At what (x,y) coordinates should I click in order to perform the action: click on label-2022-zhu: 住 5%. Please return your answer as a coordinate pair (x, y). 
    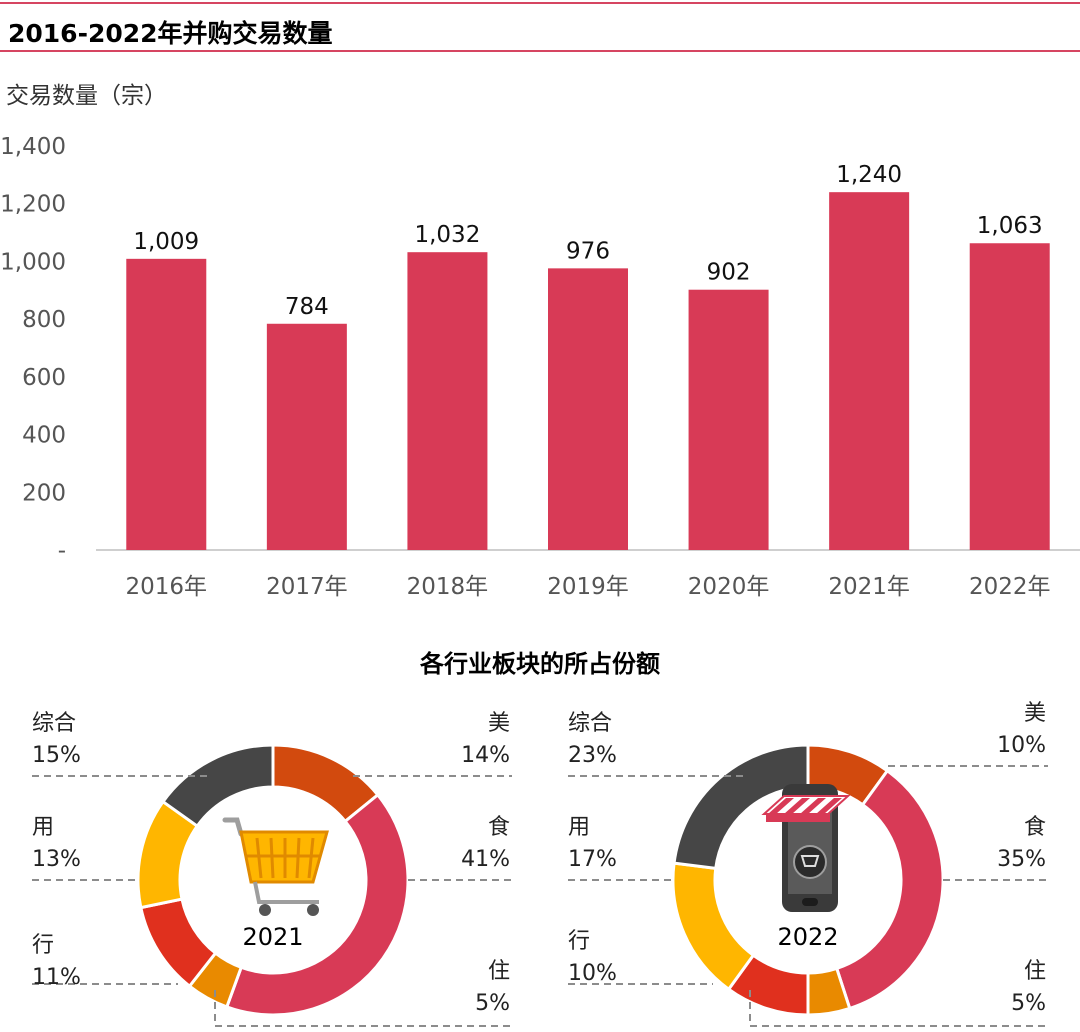
    Looking at the image, I should click on (1028, 987).